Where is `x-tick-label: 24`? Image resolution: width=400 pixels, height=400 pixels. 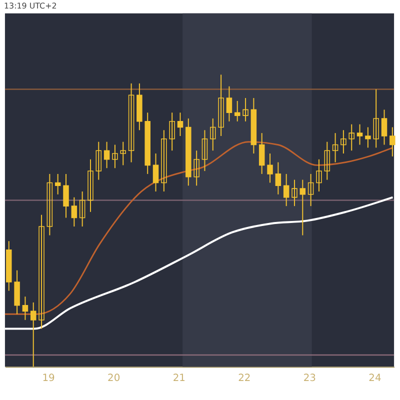
x-tick-label: 24 is located at coordinates (375, 378).